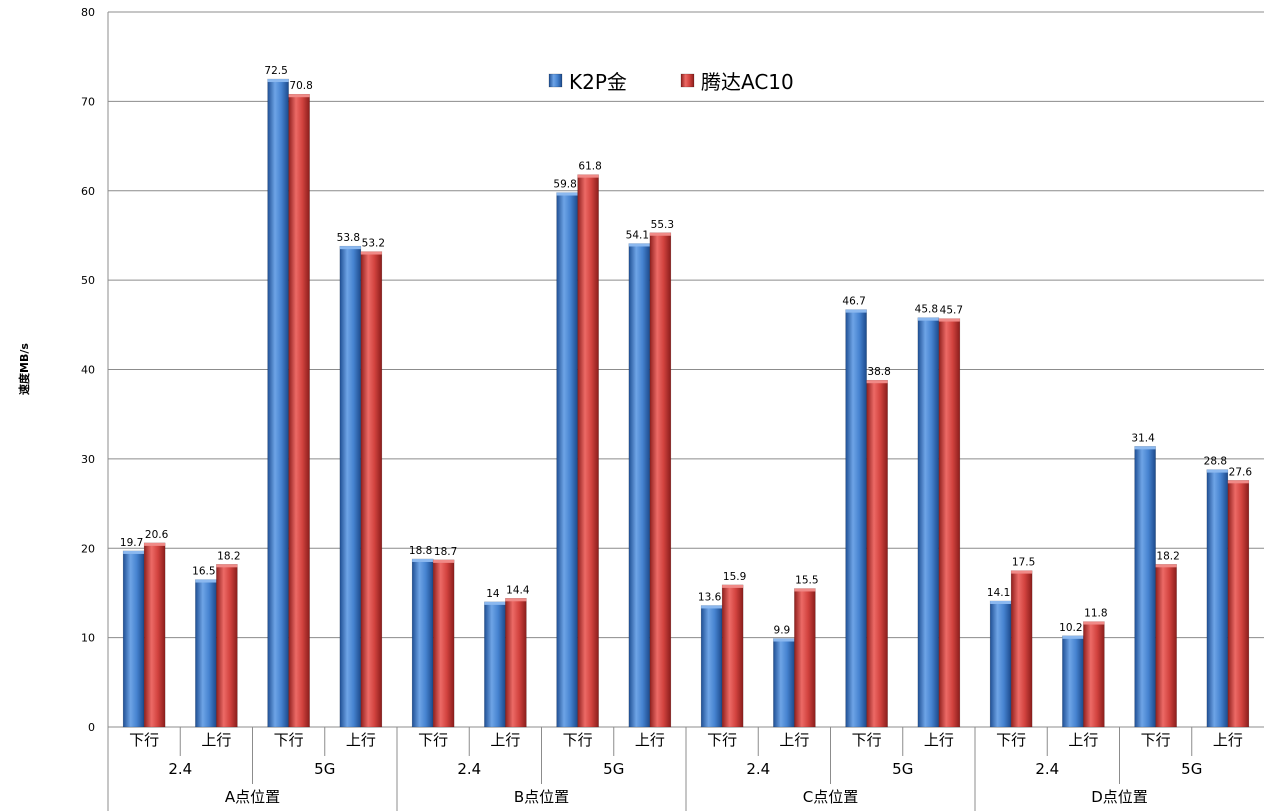  What do you see at coordinates (203, 572) in the screenshot?
I see `data-label: 16.5` at bounding box center [203, 572].